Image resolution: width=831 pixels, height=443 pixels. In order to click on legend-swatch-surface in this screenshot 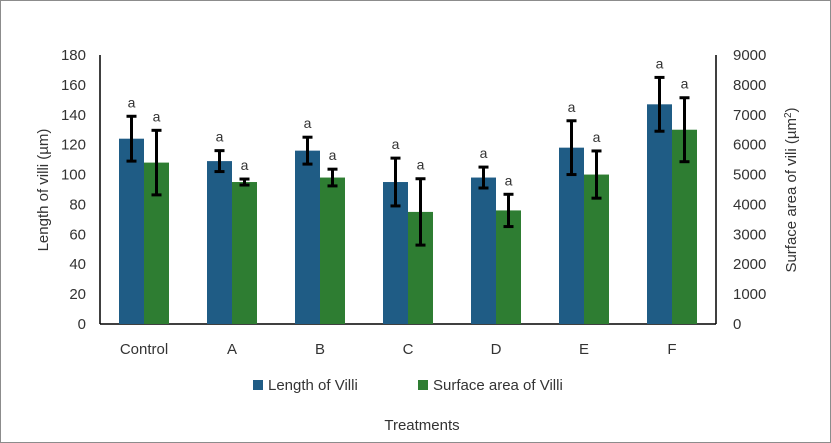, I will do `click(423, 385)`.